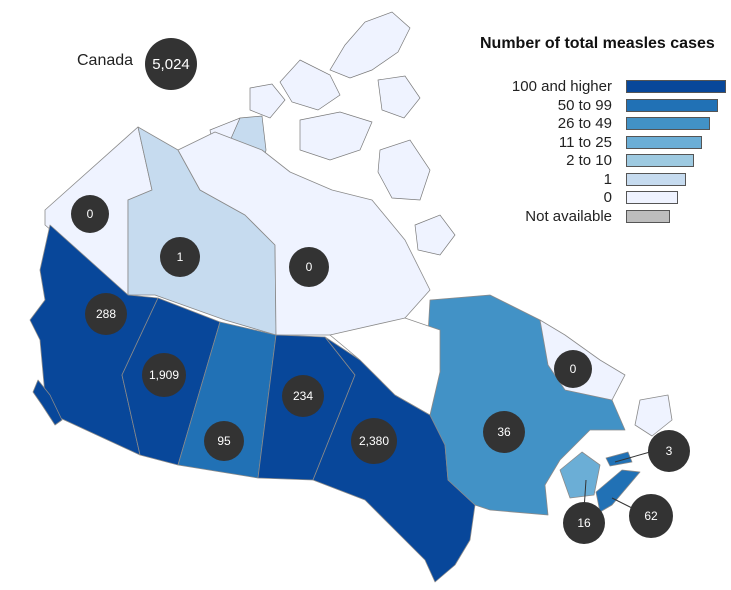  Describe the element at coordinates (561, 86) in the screenshot. I see `legend-label: 100 and higher` at that location.